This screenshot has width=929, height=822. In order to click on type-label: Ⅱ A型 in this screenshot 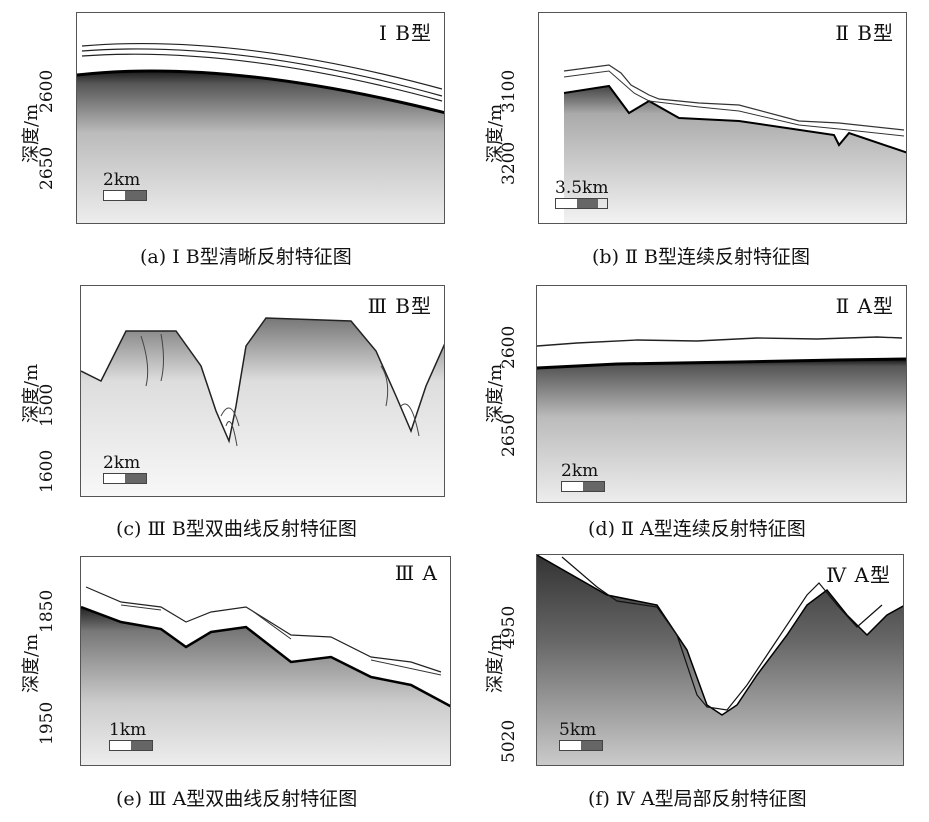, I will do `click(864, 306)`.